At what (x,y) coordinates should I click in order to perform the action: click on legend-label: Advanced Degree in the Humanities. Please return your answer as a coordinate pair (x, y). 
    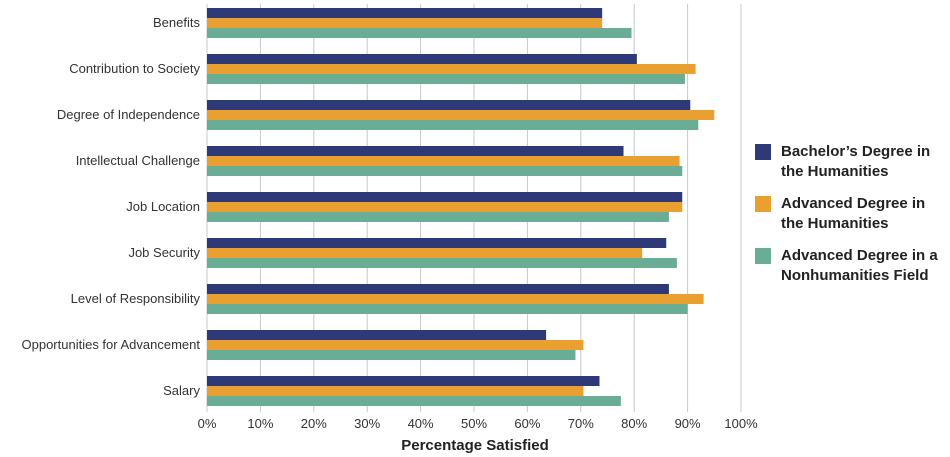
    Looking at the image, I should click on (853, 213).